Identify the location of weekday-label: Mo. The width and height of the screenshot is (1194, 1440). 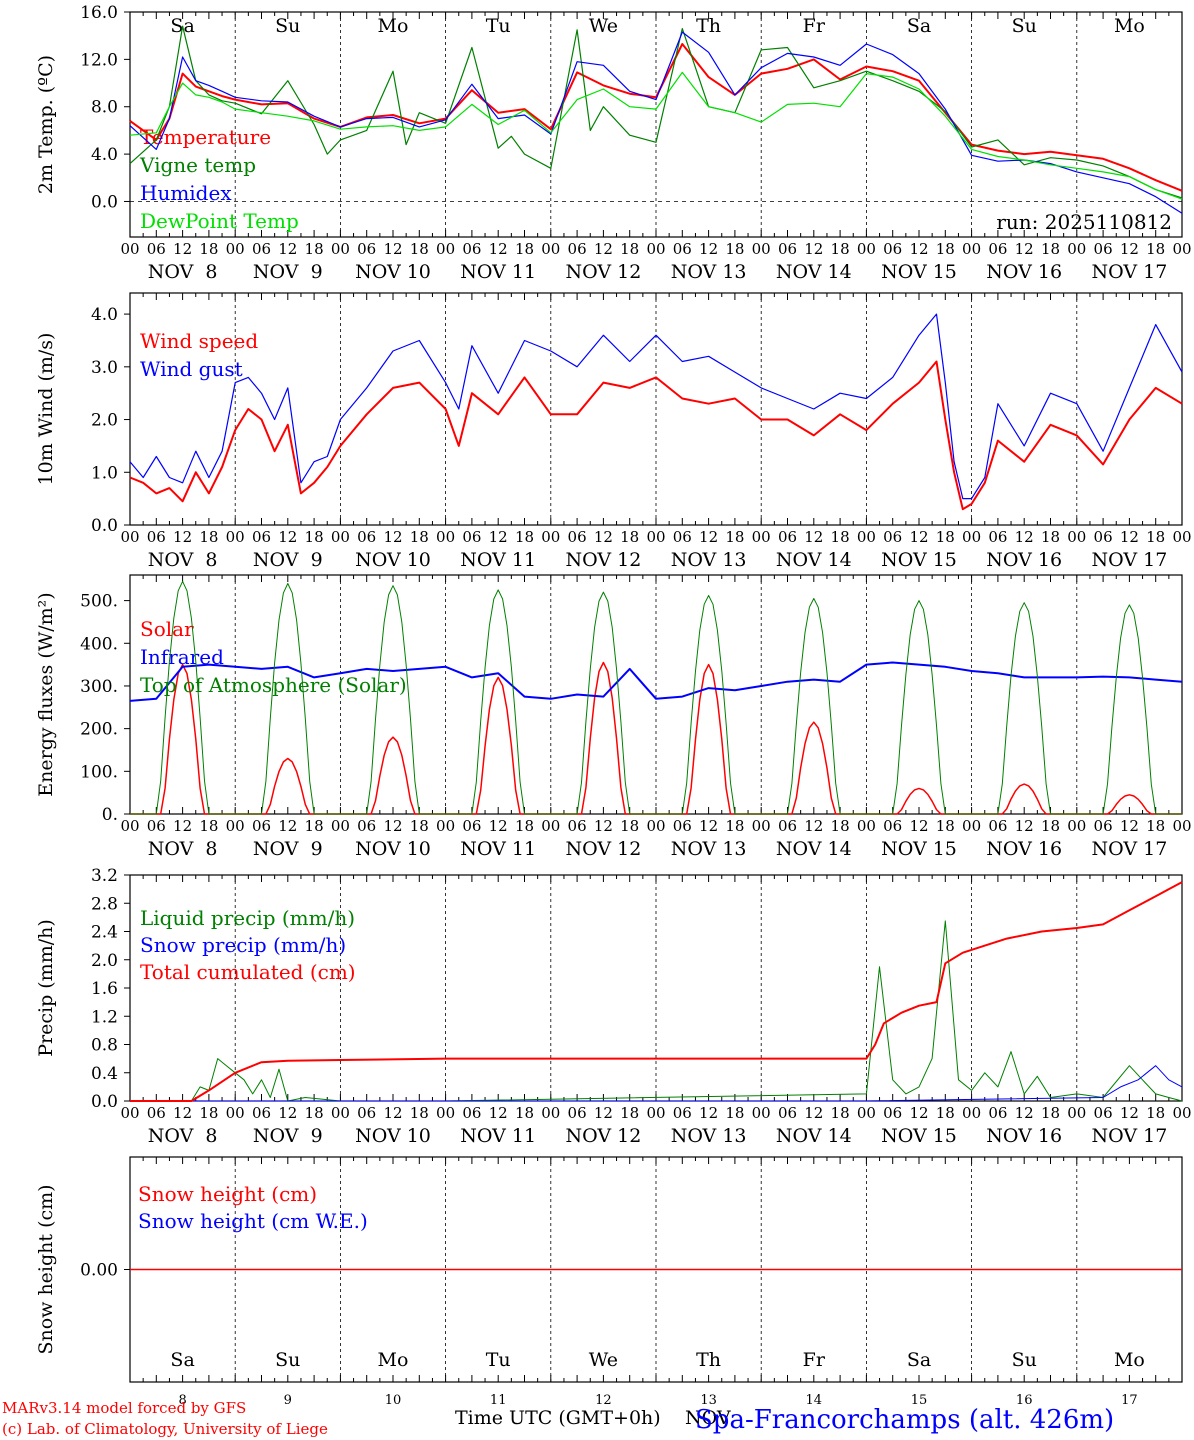
(1129, 26).